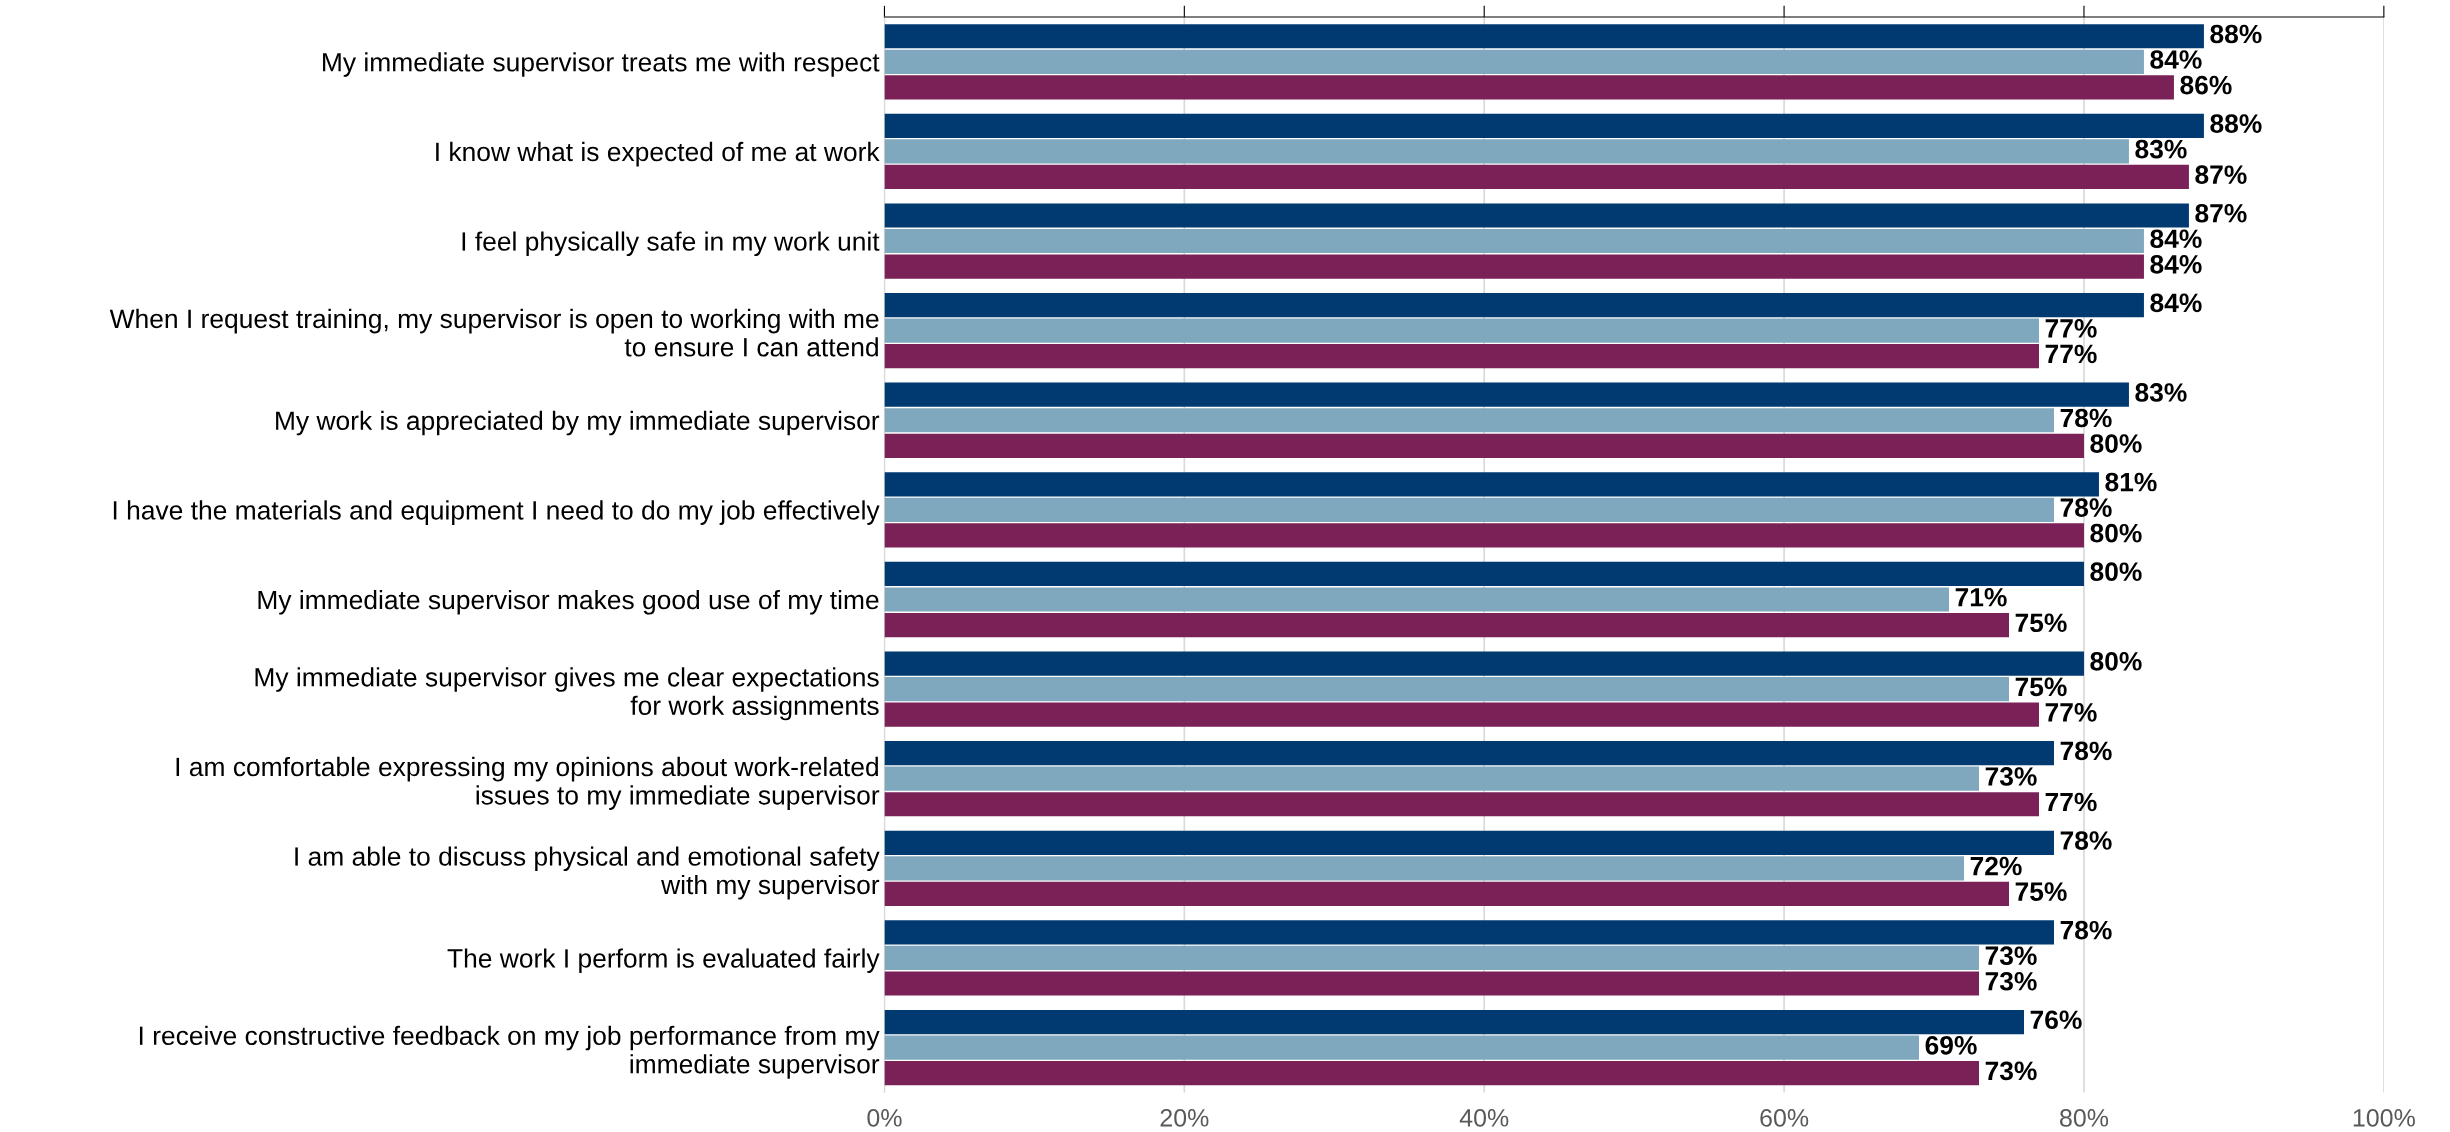 Image resolution: width=2450 pixels, height=1132 pixels. Describe the element at coordinates (884, 1118) in the screenshot. I see `x-tick-label: 0%` at that location.